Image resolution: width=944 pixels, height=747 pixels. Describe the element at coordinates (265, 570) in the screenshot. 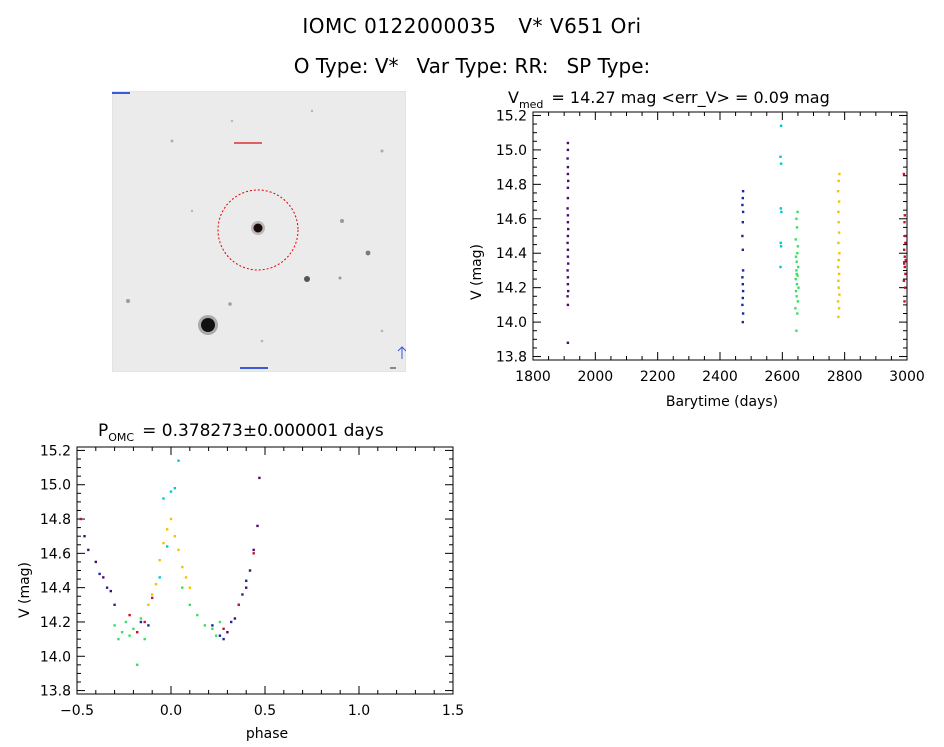

I see `phased-plot-frame` at that location.